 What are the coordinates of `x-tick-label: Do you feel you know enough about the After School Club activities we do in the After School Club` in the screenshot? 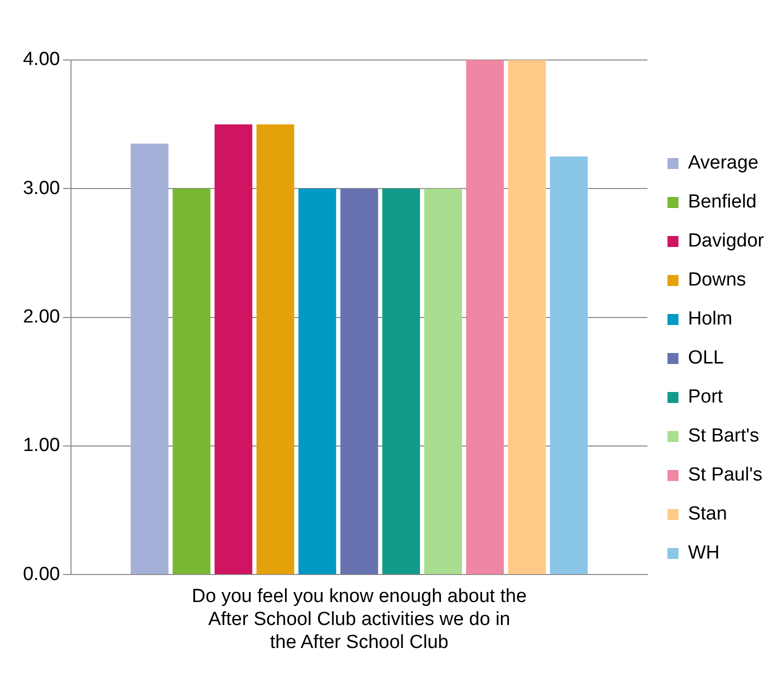 It's located at (359, 619).